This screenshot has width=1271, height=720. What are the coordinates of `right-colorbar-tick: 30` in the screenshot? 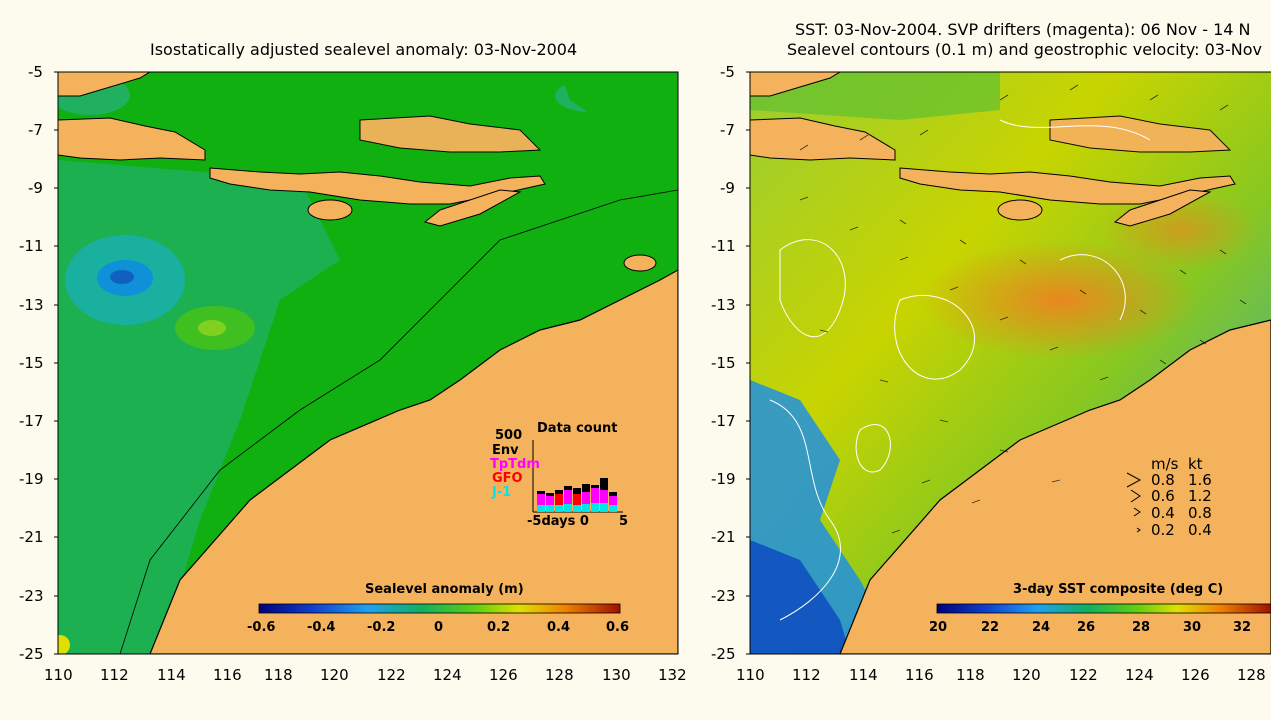 It's located at (1192, 627).